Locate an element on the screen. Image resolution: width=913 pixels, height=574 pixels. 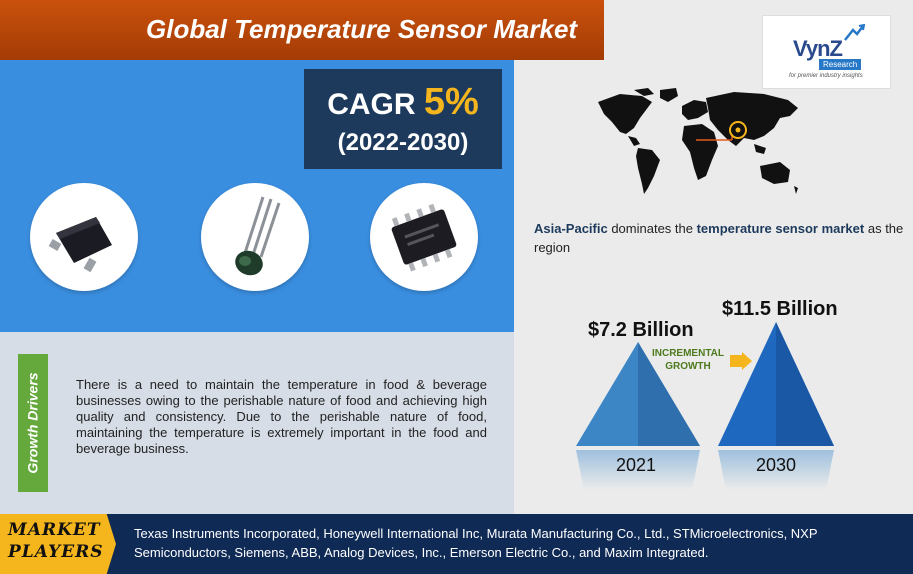
year-2021: 2021 is located at coordinates (636, 465).